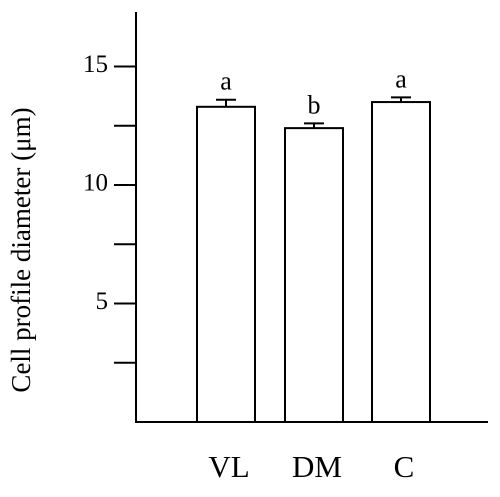  Describe the element at coordinates (317, 466) in the screenshot. I see `x-tick-label: DM` at that location.